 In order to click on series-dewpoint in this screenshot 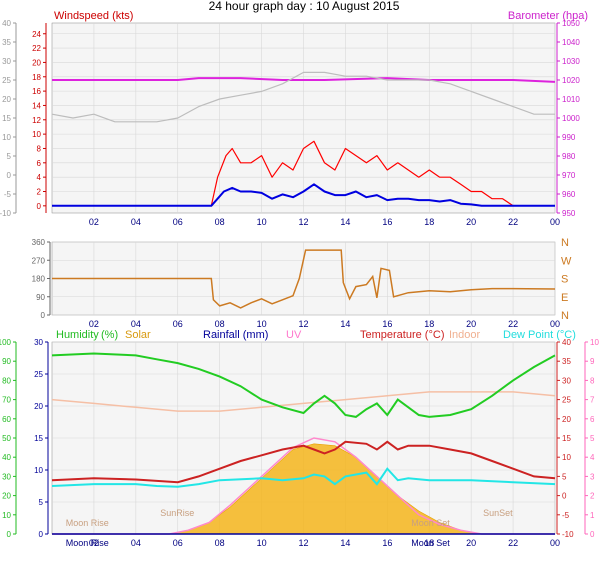, I will do `click(303, 477)`.